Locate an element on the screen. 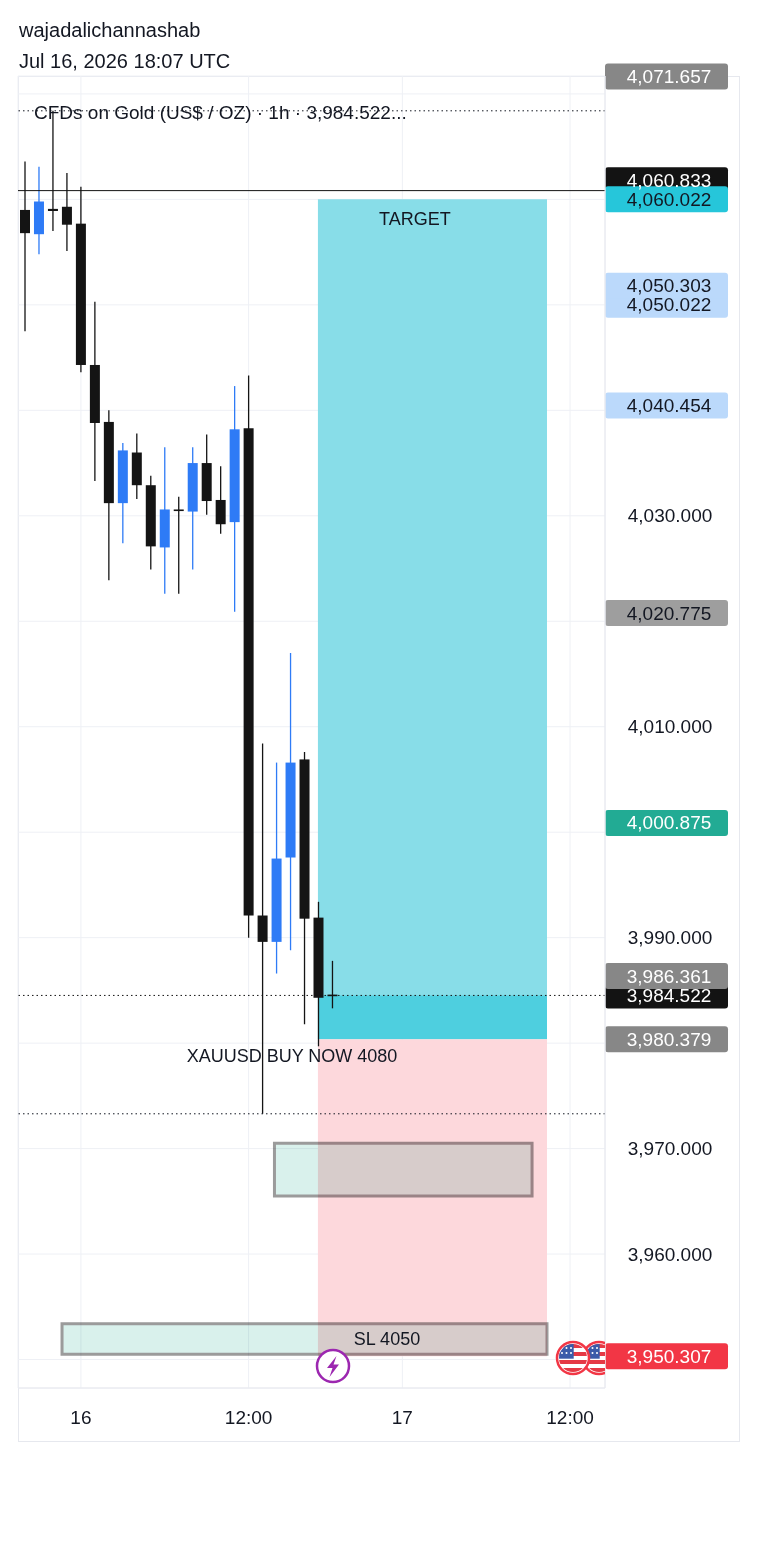 The width and height of the screenshot is (758, 1556). y2-tick-label: 4,040.454 is located at coordinates (669, 406).